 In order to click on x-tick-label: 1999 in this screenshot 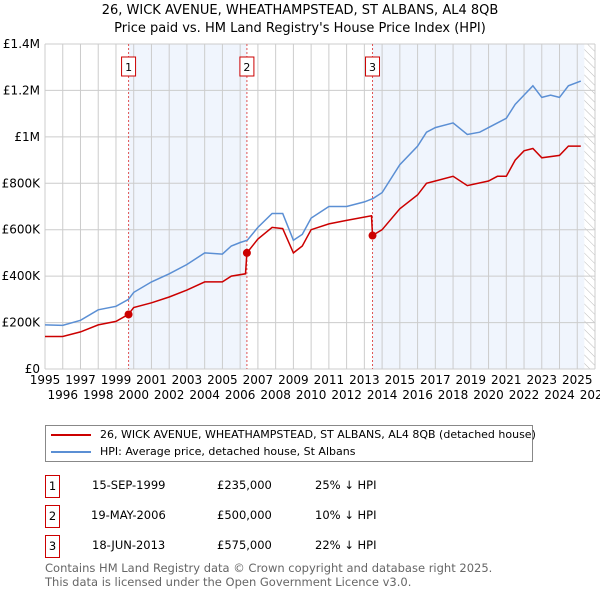, I will do `click(116, 380)`.